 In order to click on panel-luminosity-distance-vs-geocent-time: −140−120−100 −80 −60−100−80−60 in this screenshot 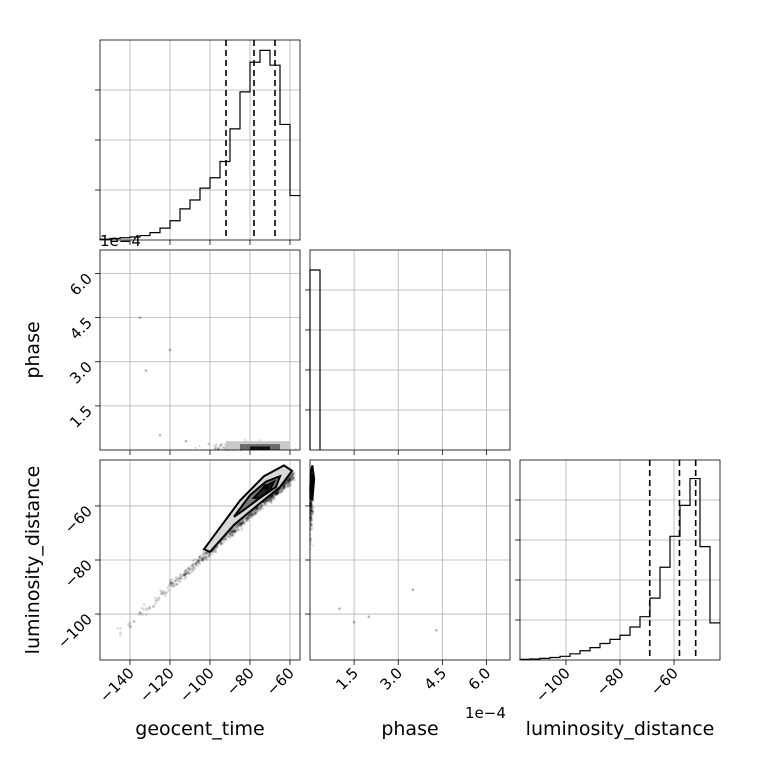, I will do `click(177, 582)`.